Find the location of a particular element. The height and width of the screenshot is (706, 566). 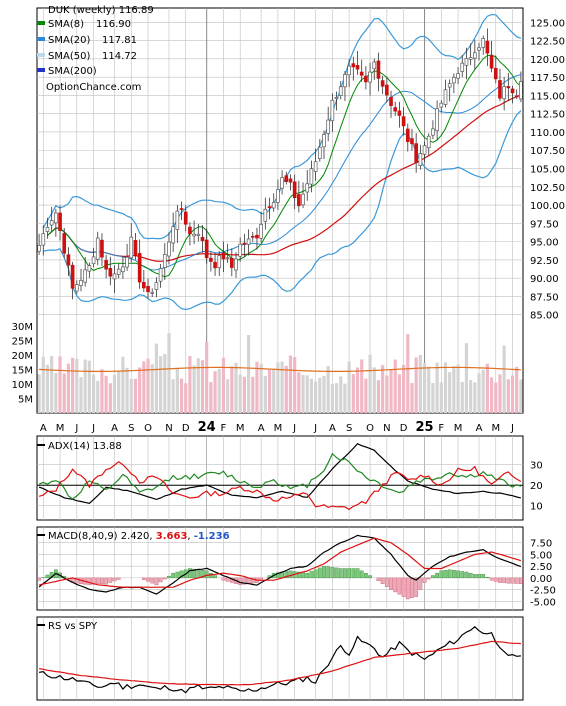

price-tick-label: 112.50 is located at coordinates (547, 115).